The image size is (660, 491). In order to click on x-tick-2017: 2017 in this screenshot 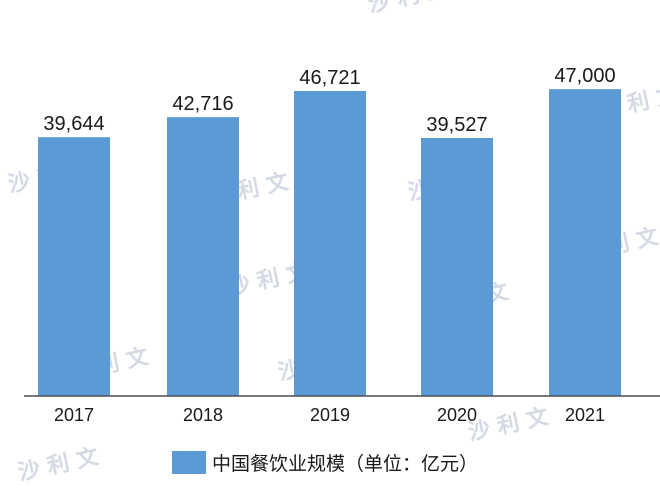, I will do `click(74, 415)`.